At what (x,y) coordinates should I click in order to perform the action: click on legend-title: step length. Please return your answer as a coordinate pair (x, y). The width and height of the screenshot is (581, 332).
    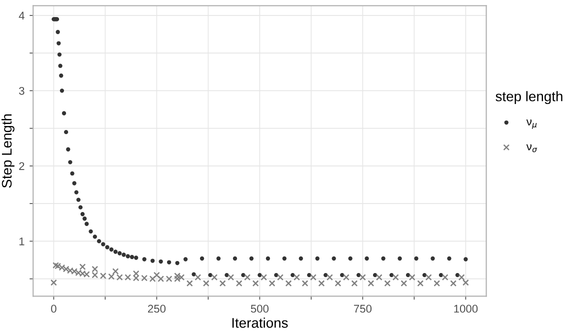
    Looking at the image, I should click on (529, 97).